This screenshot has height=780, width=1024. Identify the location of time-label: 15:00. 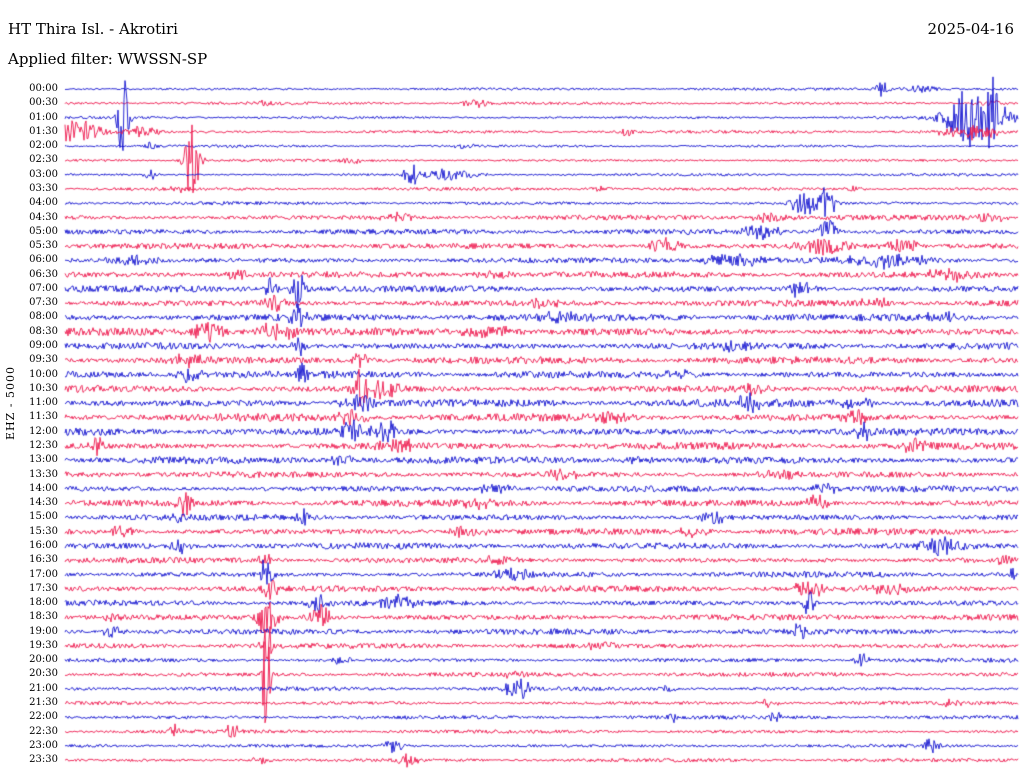
(43, 517).